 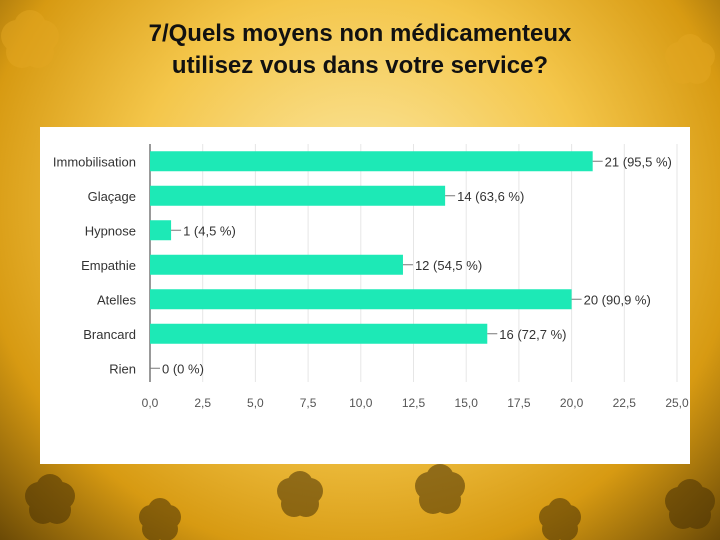 What do you see at coordinates (202, 403) in the screenshot?
I see `x-tick-label: 2,5` at bounding box center [202, 403].